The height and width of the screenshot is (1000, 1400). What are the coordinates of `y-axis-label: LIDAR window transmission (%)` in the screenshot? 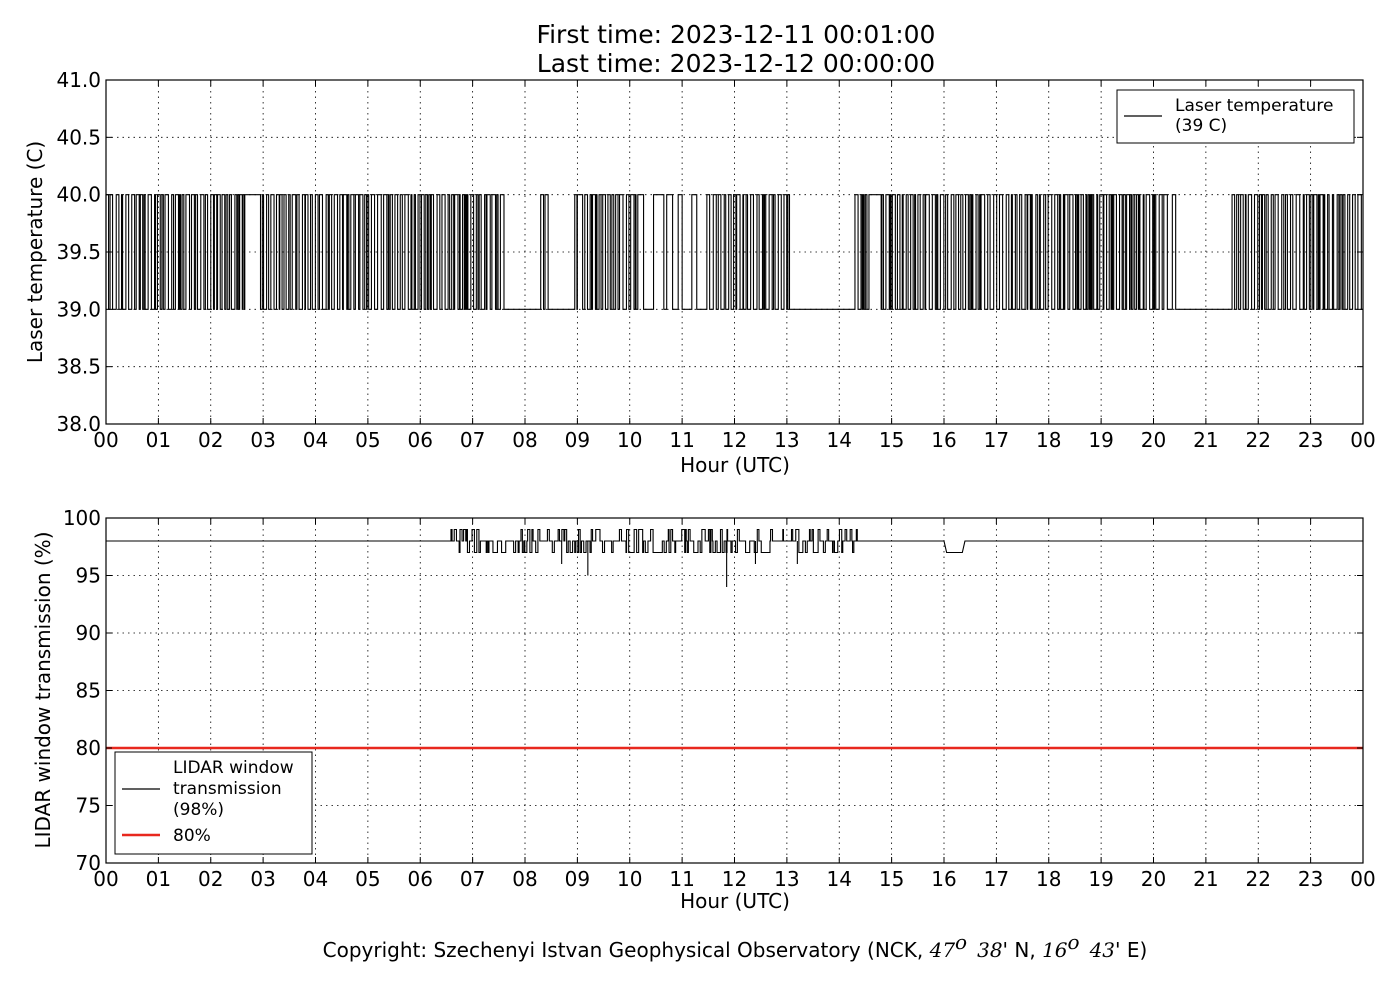 It's located at (43, 690).